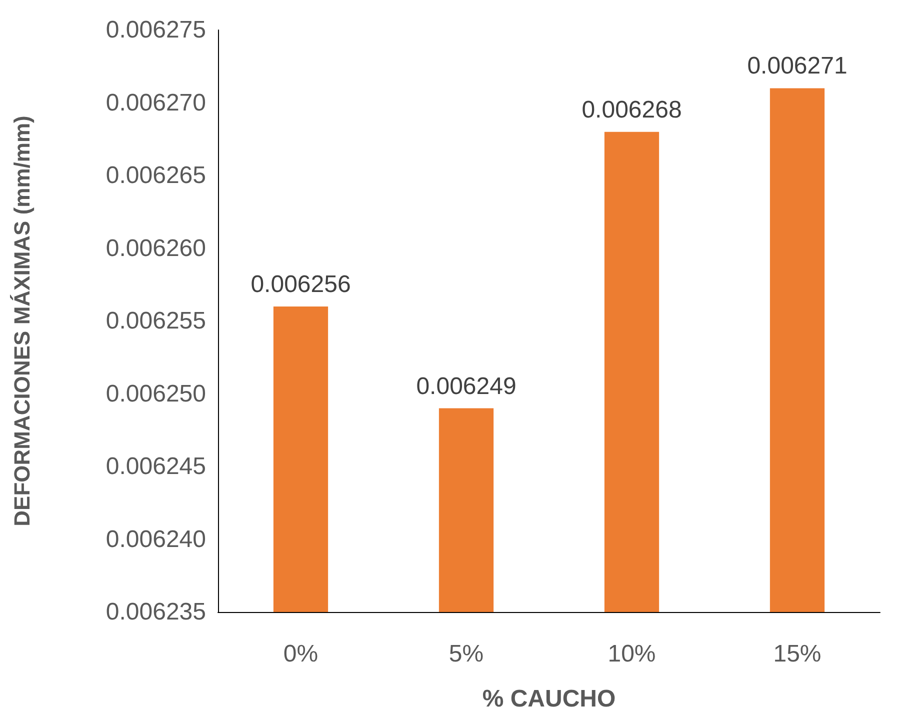 The image size is (900, 716). I want to click on y-tick-label: 0.006260, so click(156, 248).